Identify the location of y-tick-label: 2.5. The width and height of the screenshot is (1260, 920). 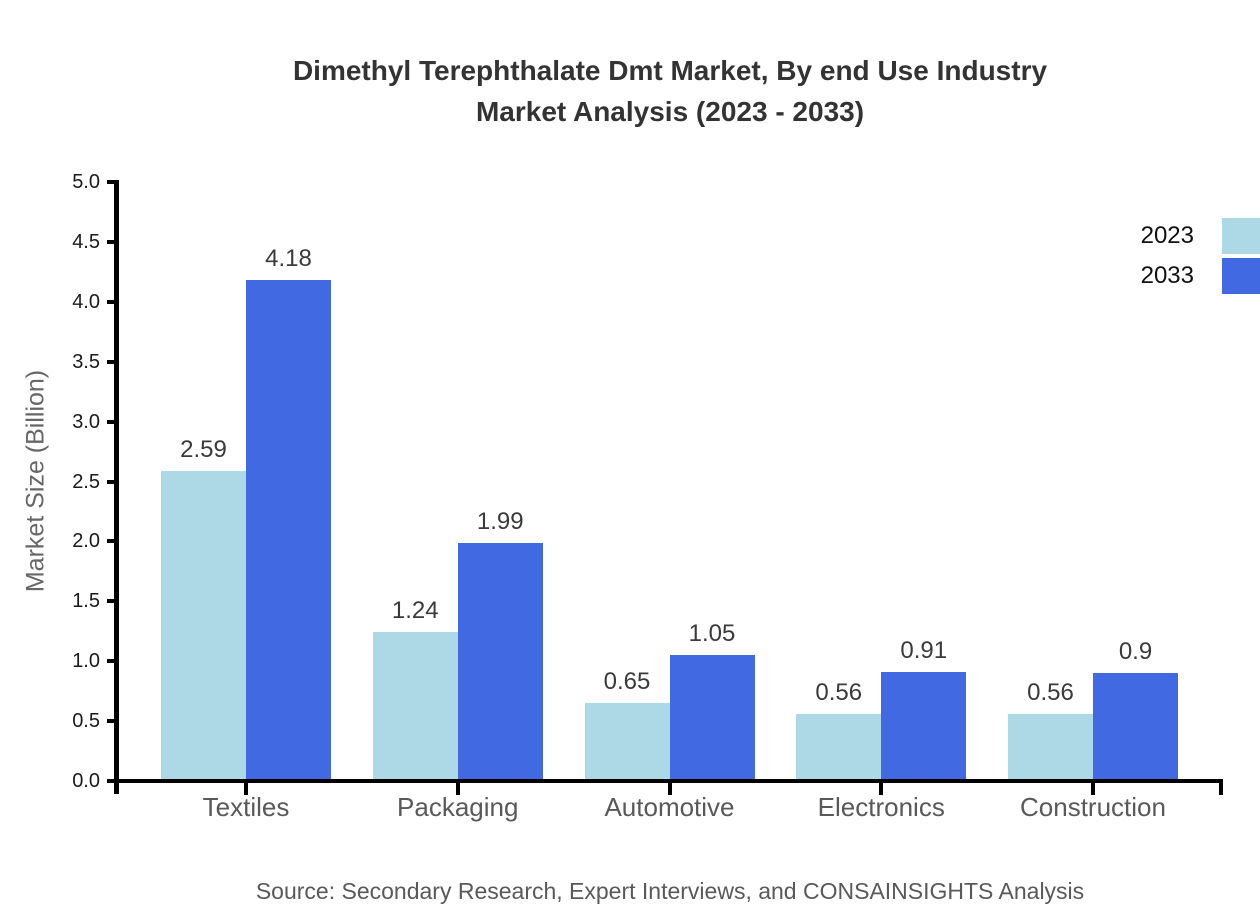
(86, 481).